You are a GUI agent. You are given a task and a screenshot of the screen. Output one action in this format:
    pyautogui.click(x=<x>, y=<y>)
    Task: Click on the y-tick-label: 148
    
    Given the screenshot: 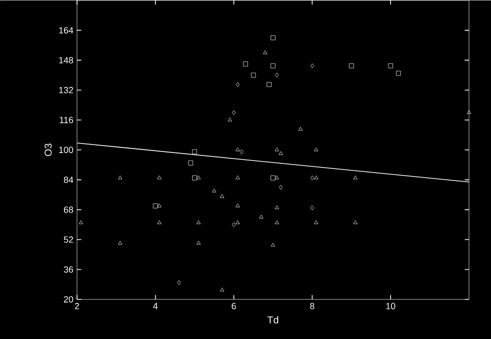 What is the action you would take?
    pyautogui.click(x=66, y=60)
    